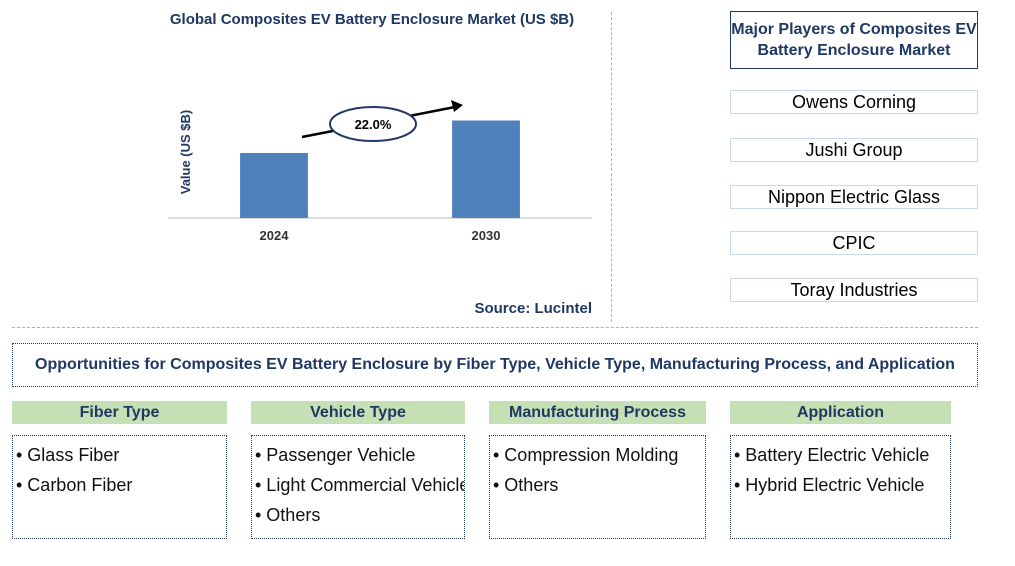 The height and width of the screenshot is (566, 1015). I want to click on column-item: • Light Commercial Vehicle, so click(360, 485).